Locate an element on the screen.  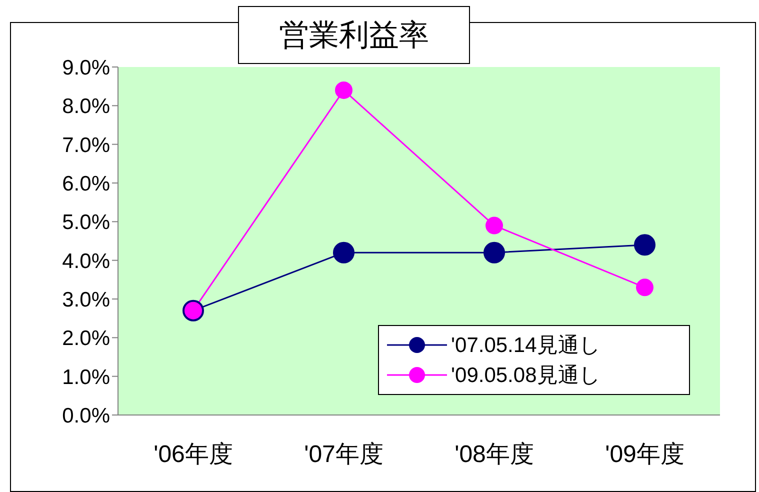
y-tick-label: 6.0% is located at coordinates (86, 184).